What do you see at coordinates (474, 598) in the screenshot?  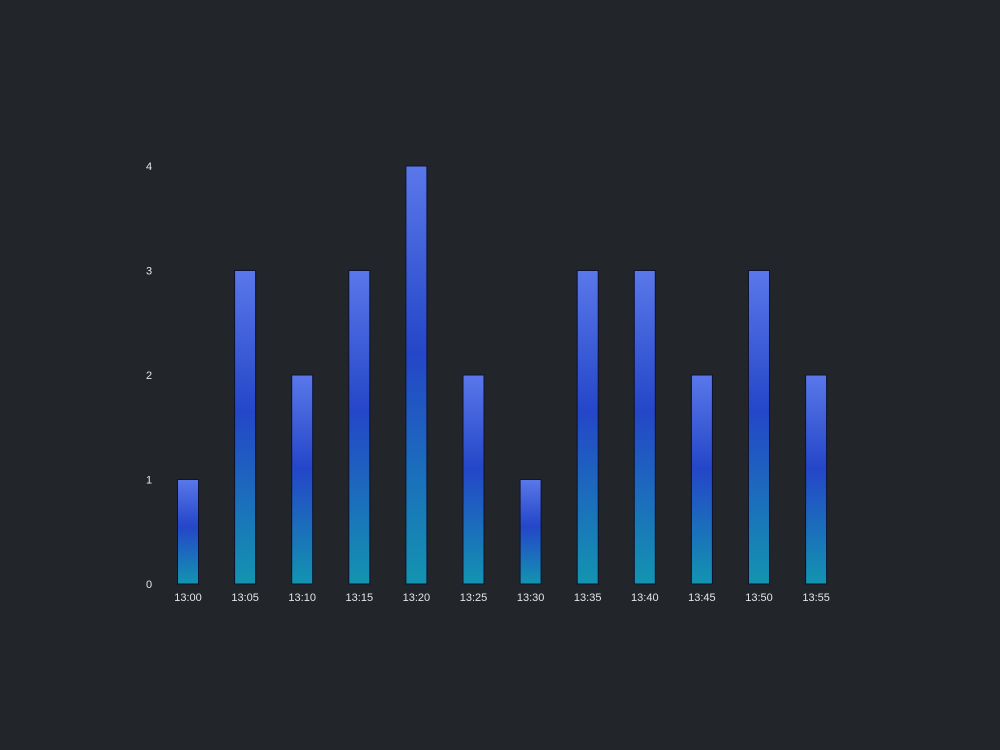 I see `x-tick-label: 13:25` at bounding box center [474, 598].